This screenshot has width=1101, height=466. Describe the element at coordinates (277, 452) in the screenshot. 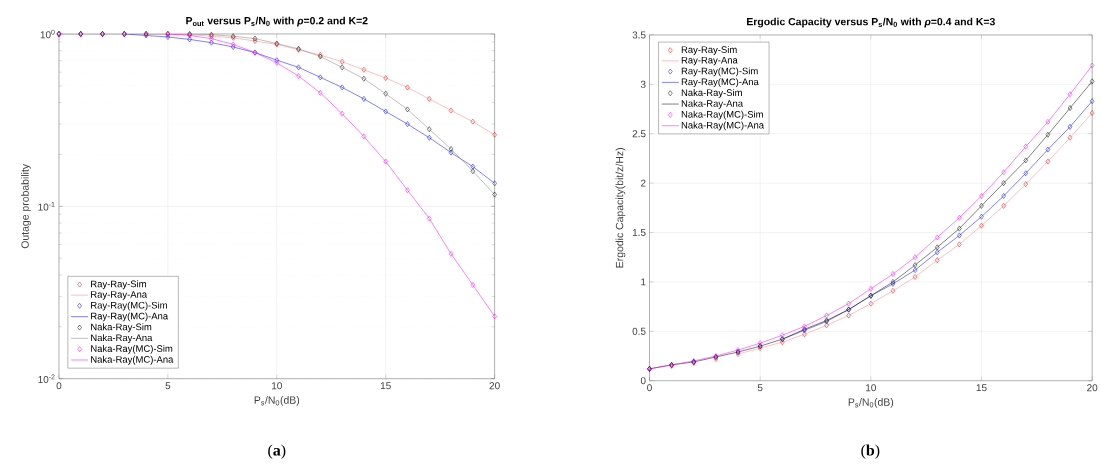

I see `text: (a)` at that location.